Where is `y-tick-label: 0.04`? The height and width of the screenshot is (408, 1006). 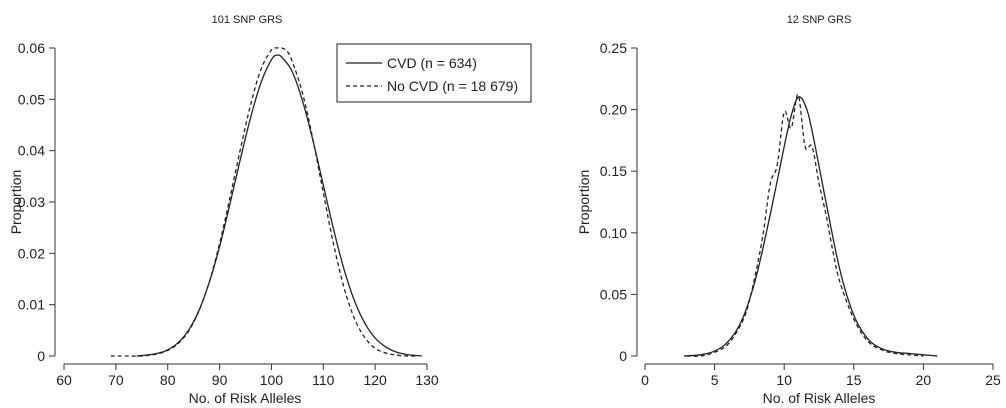 y-tick-label: 0.04 is located at coordinates (31, 151).